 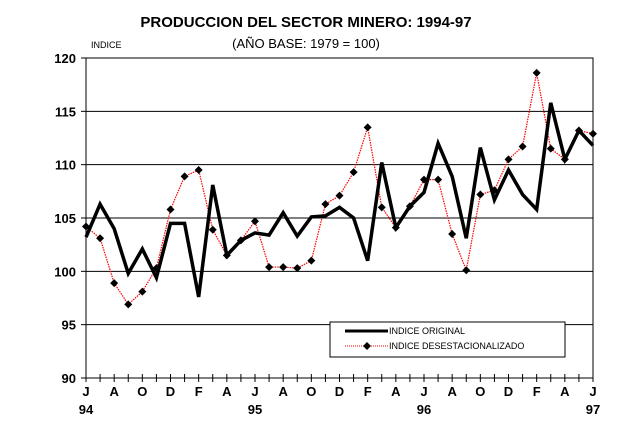 I want to click on legend-box, so click(x=447, y=339).